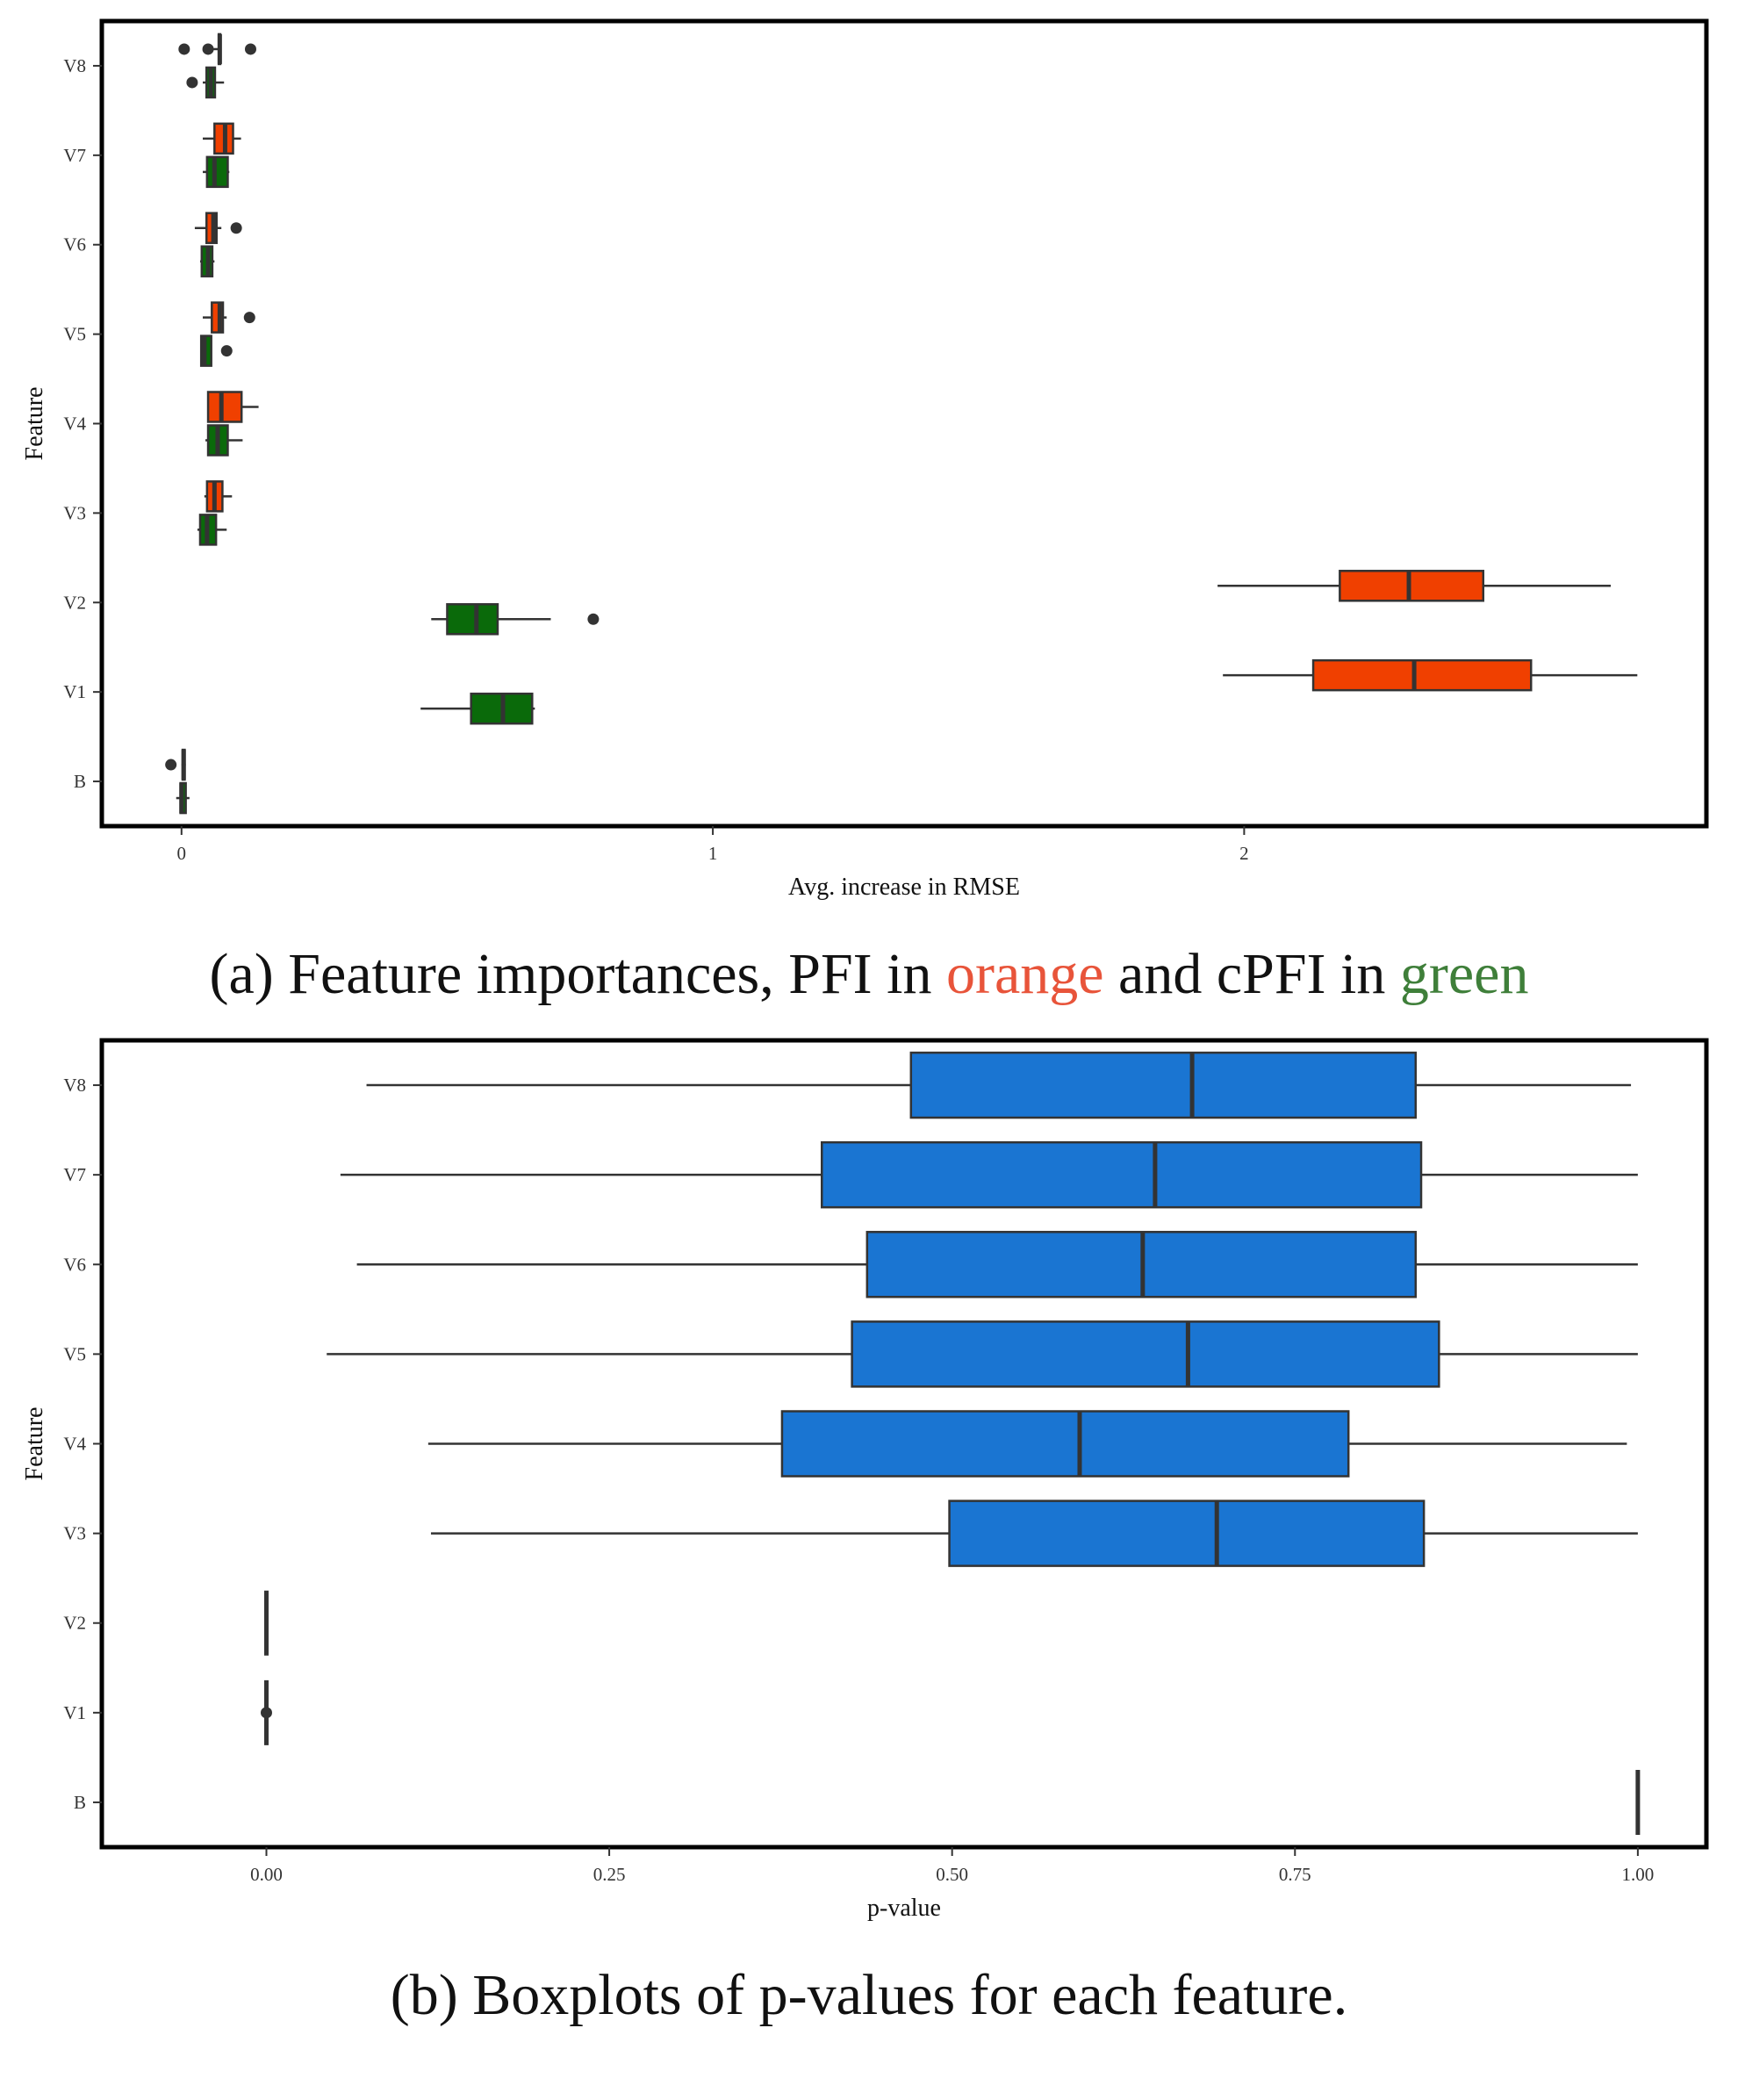  What do you see at coordinates (1251, 974) in the screenshot?
I see `caption-a-middle: and cPFI in` at bounding box center [1251, 974].